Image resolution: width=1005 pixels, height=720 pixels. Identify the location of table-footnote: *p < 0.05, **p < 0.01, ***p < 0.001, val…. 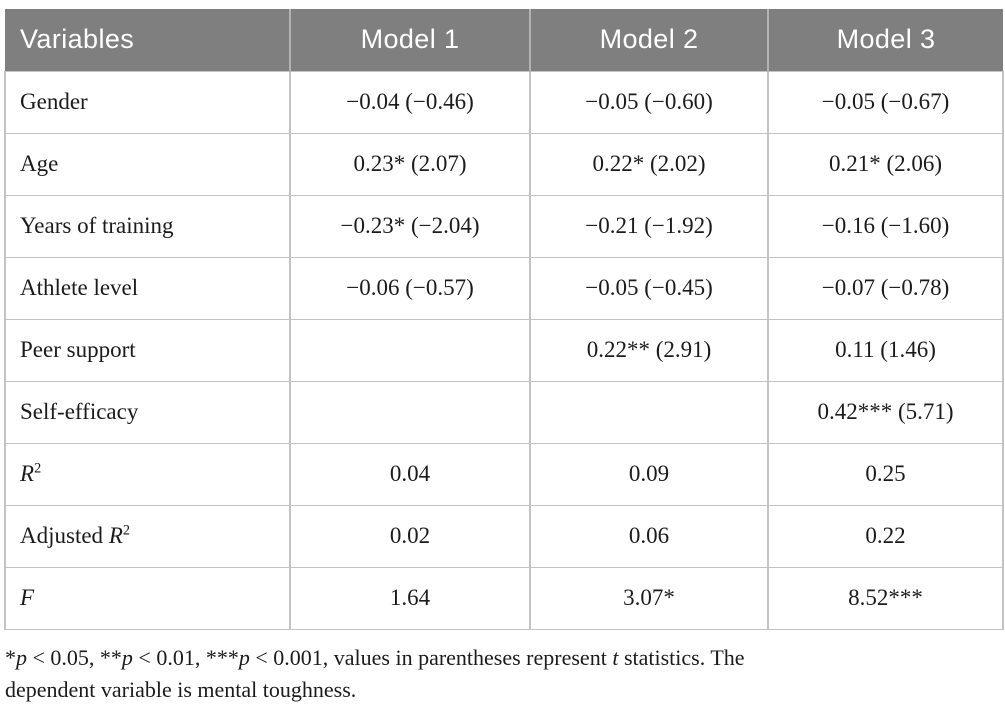
(503, 674).